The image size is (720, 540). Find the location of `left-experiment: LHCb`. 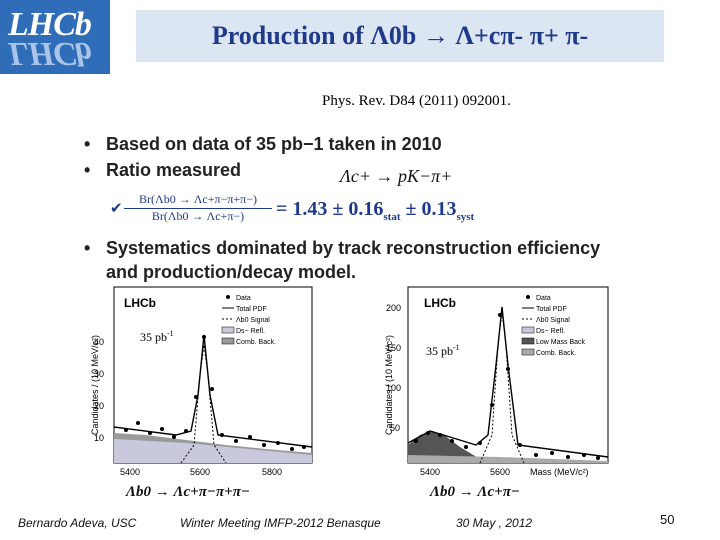

left-experiment: LHCb is located at coordinates (140, 303).